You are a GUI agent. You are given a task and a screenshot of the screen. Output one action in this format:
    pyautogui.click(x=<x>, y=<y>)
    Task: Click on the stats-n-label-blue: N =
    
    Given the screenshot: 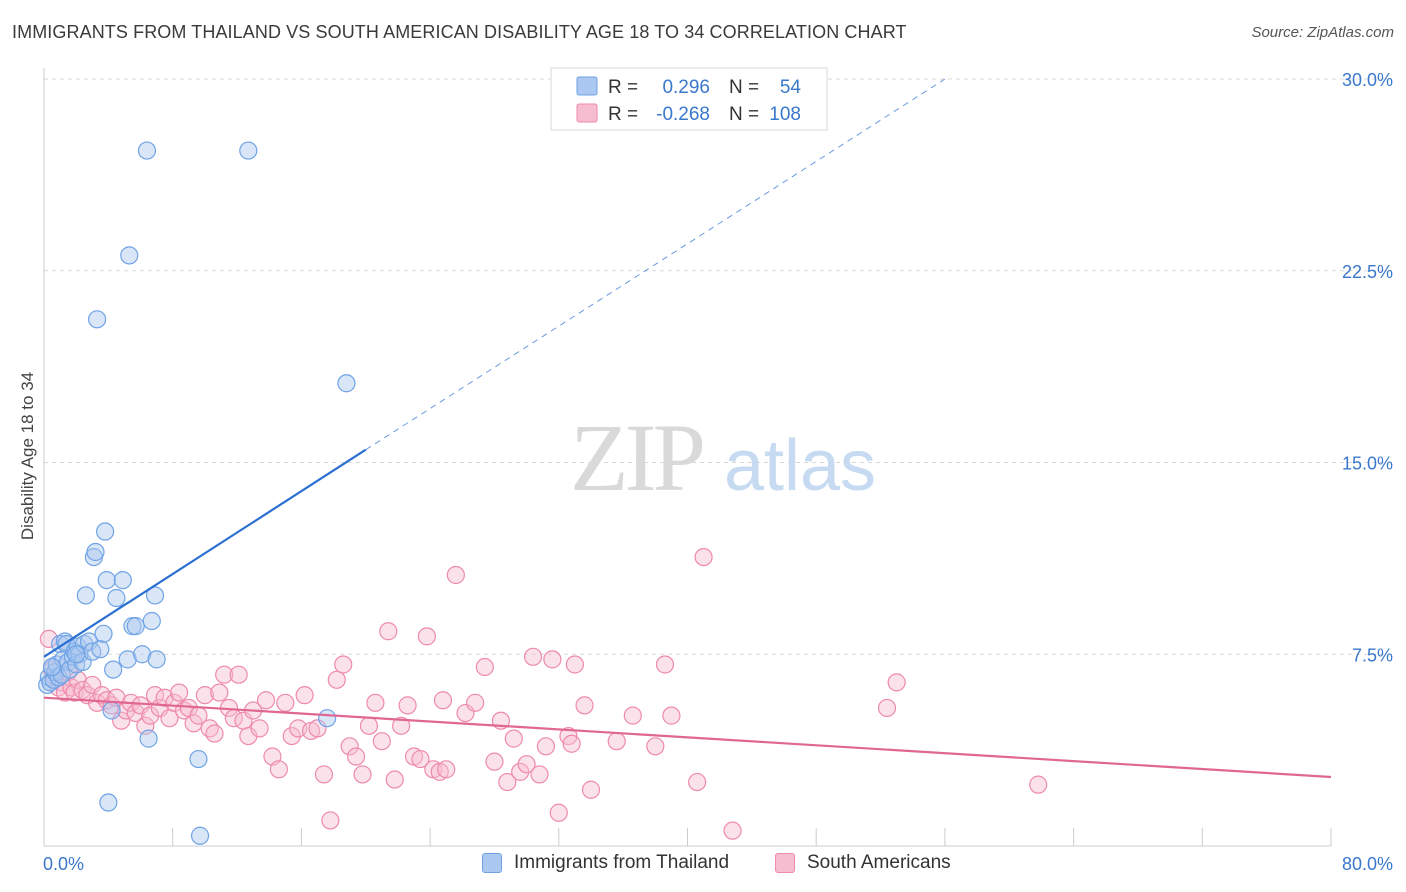 What is the action you would take?
    pyautogui.click(x=744, y=87)
    